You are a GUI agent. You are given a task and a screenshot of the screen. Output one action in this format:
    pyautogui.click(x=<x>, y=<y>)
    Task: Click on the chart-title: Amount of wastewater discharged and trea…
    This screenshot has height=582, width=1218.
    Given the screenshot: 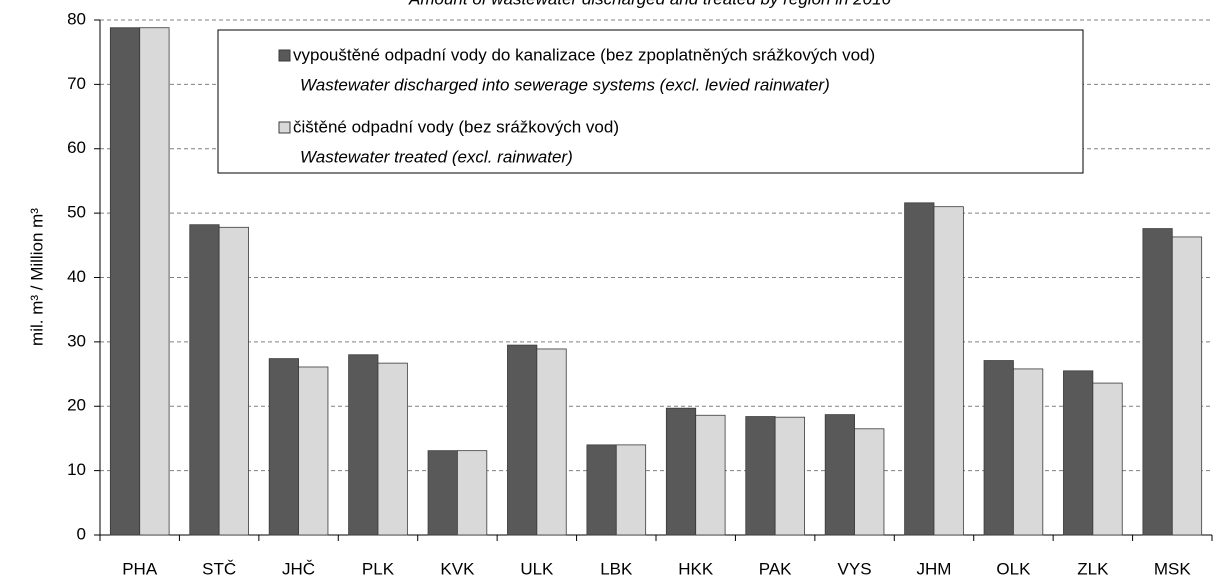 What is the action you would take?
    pyautogui.click(x=650, y=4)
    